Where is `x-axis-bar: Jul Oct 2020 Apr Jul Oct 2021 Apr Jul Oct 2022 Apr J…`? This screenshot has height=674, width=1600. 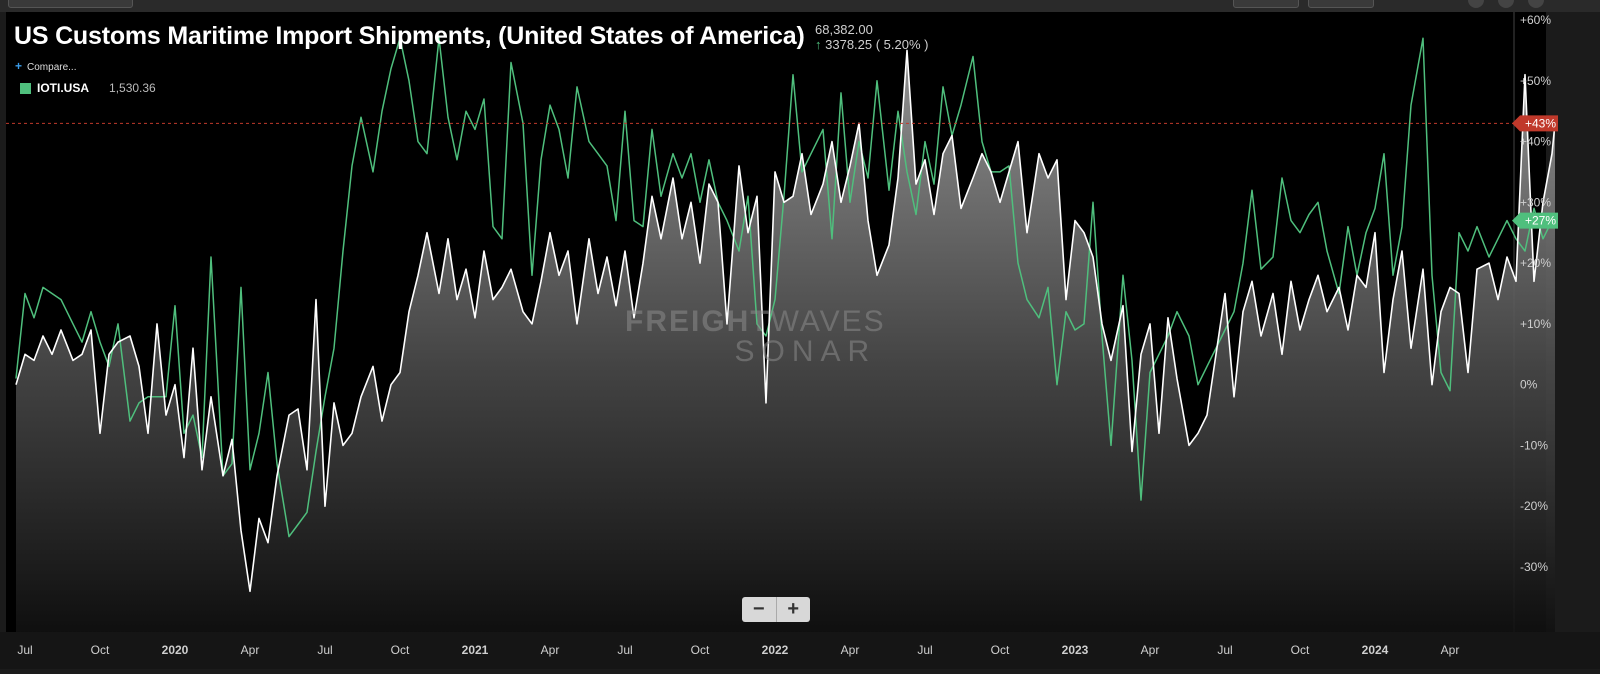 x-axis-bar: Jul Oct 2020 Apr Jul Oct 2021 Apr Jul Oct 2022 Apr J… is located at coordinates (800, 650).